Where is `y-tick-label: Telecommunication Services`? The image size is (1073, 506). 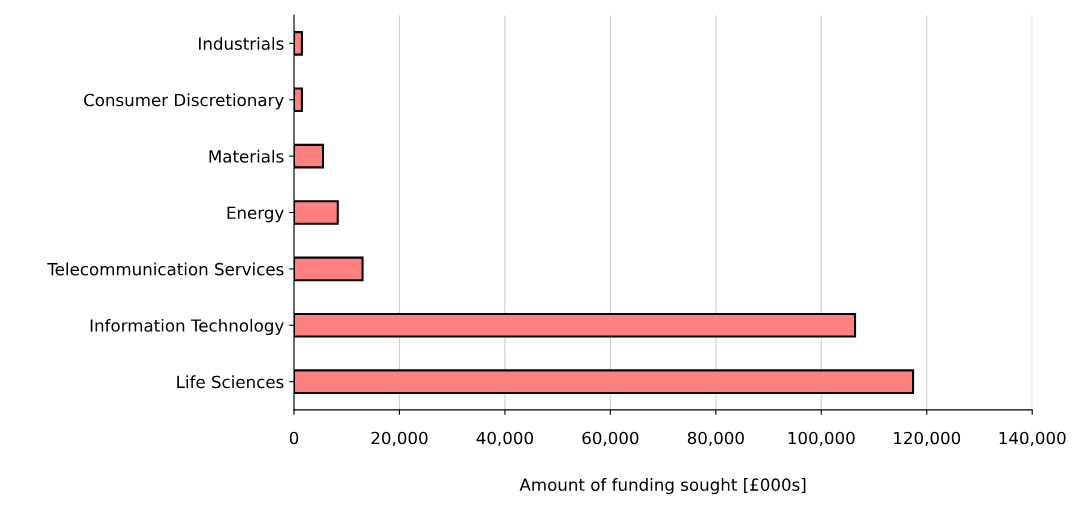 y-tick-label: Telecommunication Services is located at coordinates (165, 269).